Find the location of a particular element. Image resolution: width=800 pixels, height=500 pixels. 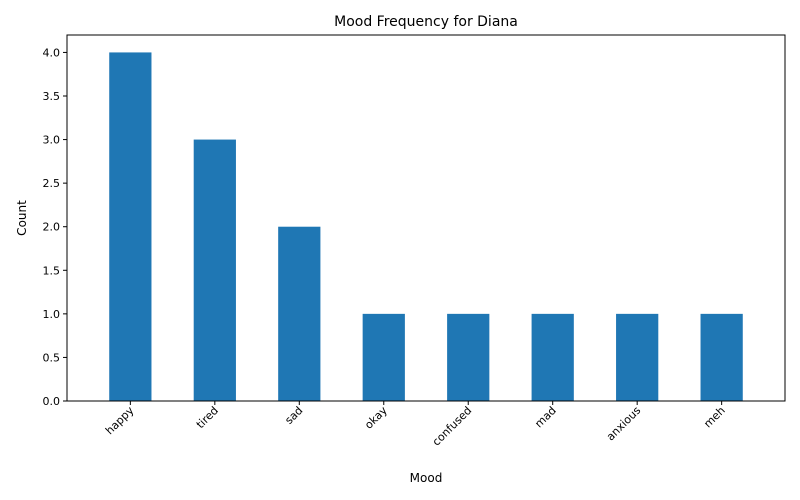

x-tick-label: sad is located at coordinates (293, 415).